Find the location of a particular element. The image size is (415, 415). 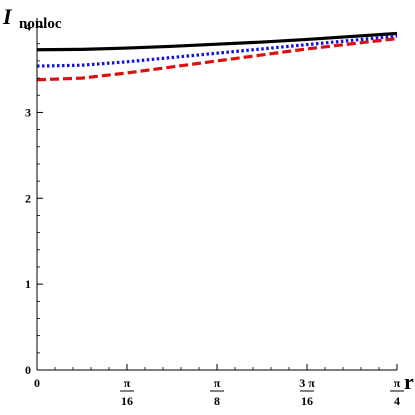

x-tick-denominator: 4 is located at coordinates (397, 401).